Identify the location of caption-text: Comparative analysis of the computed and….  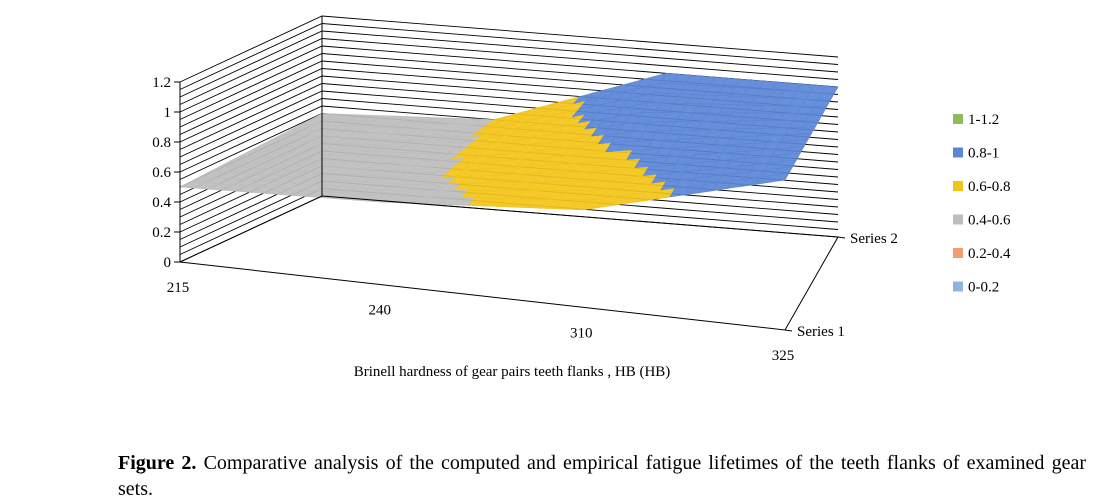
(602, 476).